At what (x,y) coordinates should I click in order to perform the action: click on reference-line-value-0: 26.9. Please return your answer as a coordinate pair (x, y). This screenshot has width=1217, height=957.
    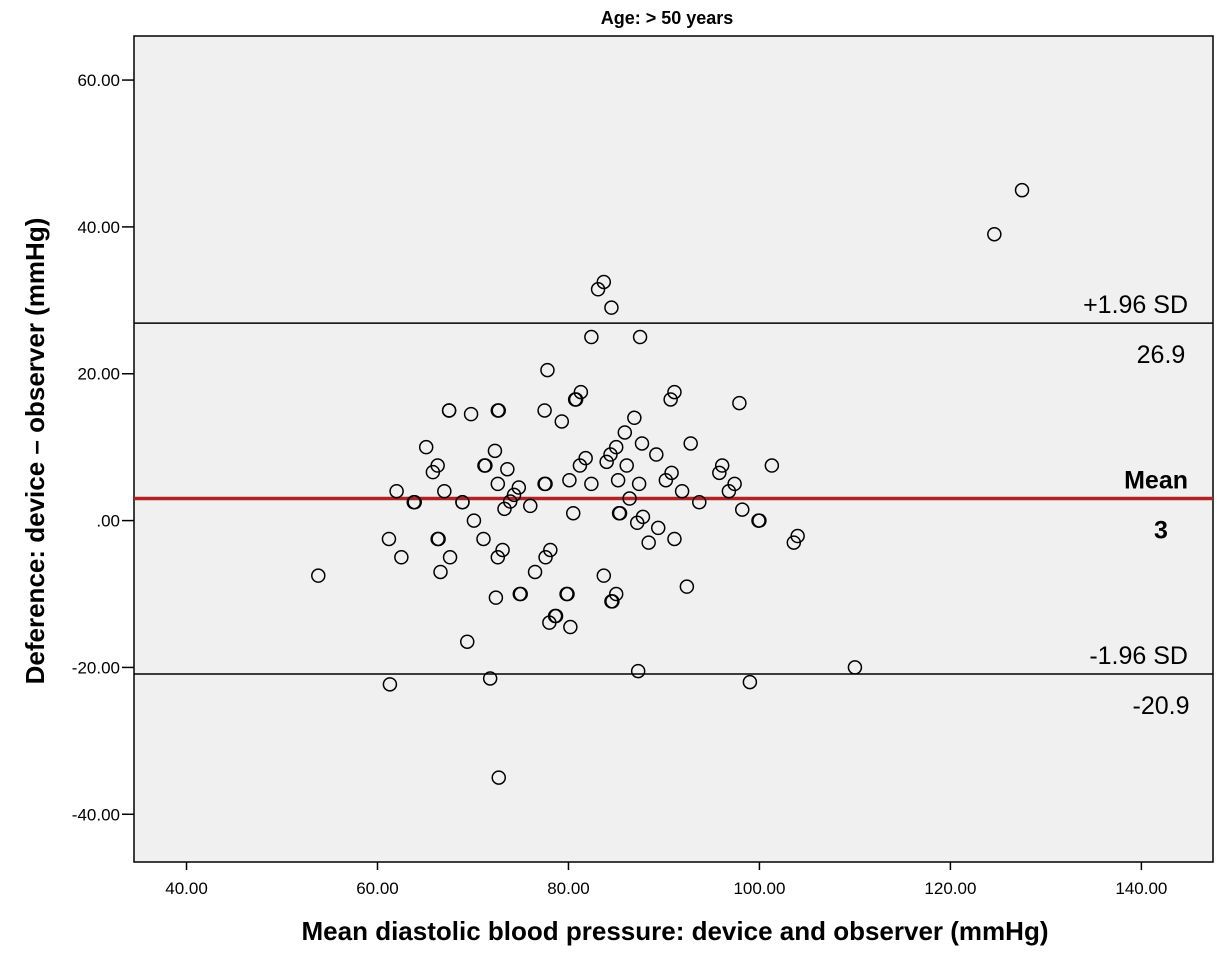
    Looking at the image, I should click on (1161, 355).